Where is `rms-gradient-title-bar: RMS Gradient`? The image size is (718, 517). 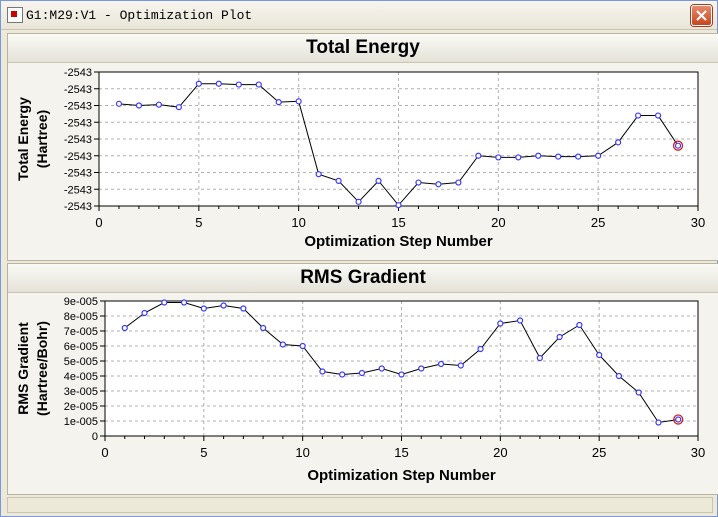
rms-gradient-title-bar: RMS Gradient is located at coordinates (363, 278).